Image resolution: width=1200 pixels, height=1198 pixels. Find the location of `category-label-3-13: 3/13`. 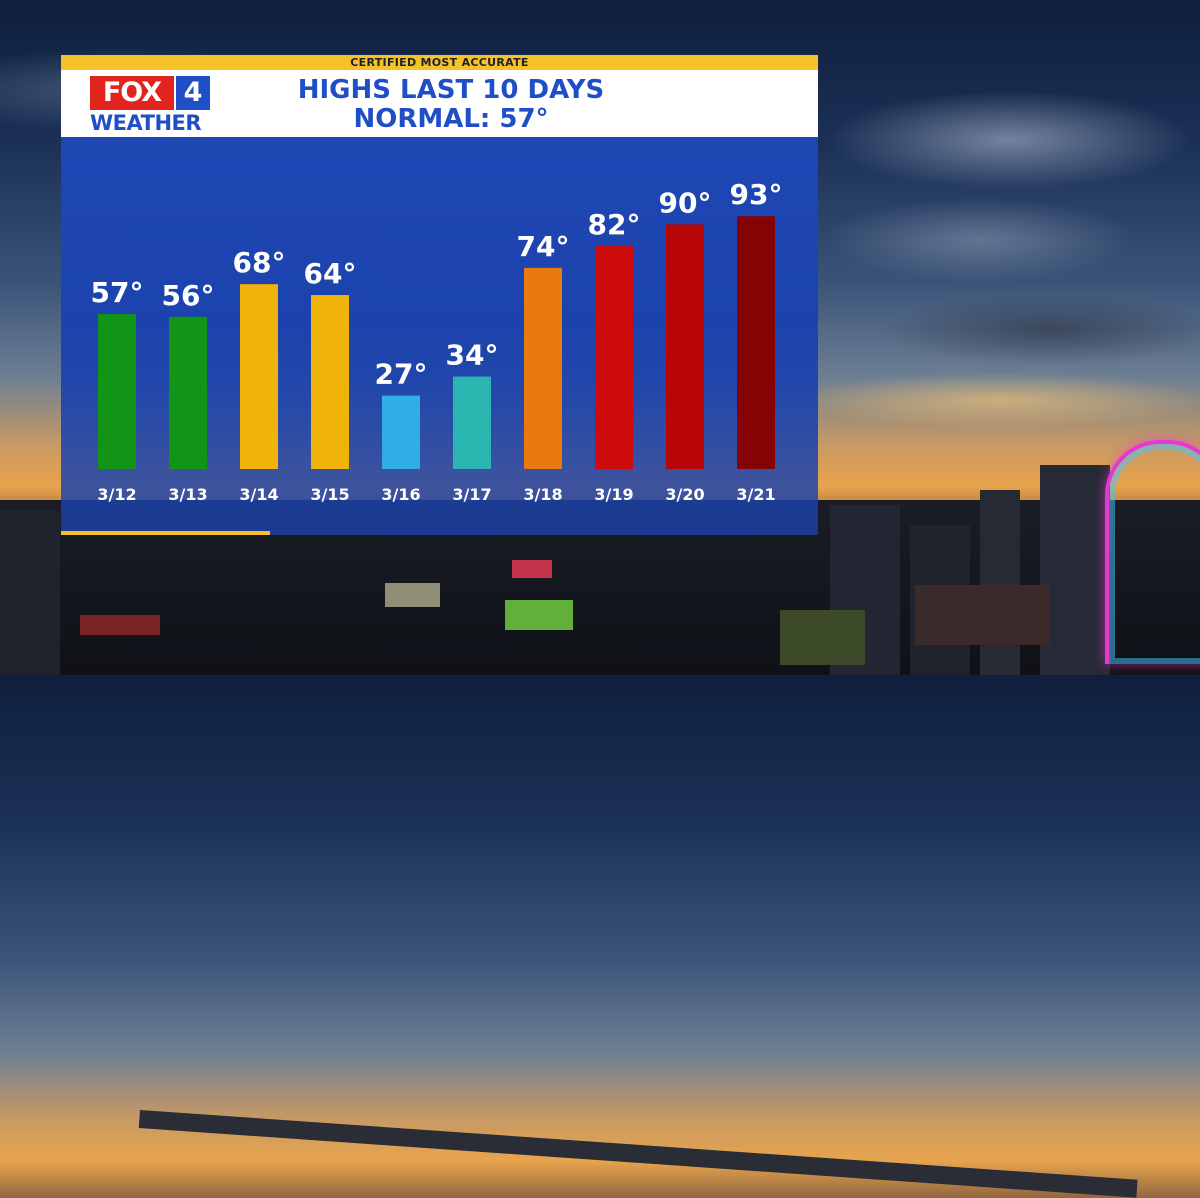

category-label-3-13: 3/13 is located at coordinates (187, 494).